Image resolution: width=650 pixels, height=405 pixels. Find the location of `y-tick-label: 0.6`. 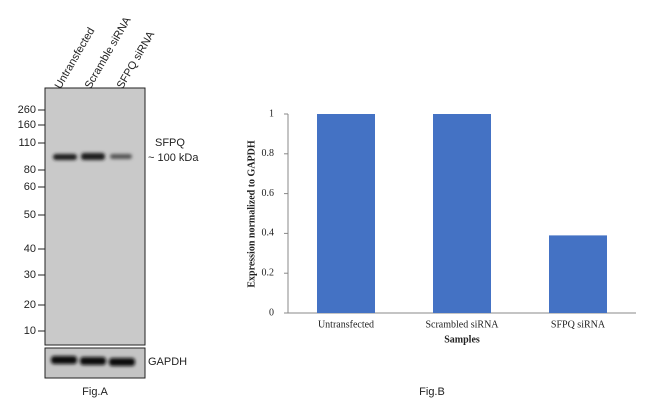

y-tick-label: 0.6 is located at coordinates (268, 193).